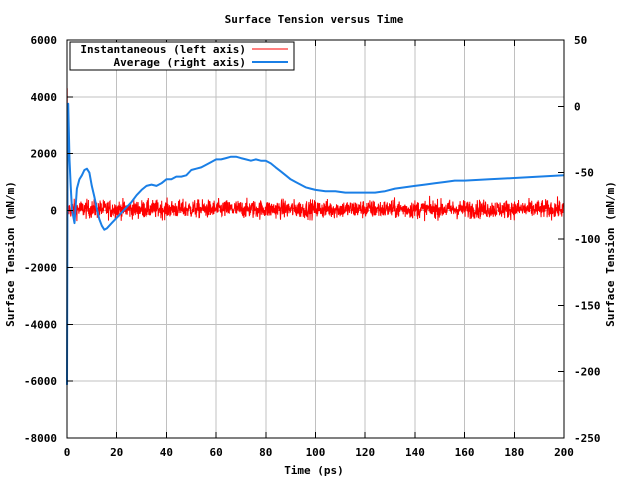 This screenshot has width=640, height=480. I want to click on y-axis-label-right: Surface Tension (mN/m), so click(610, 254).